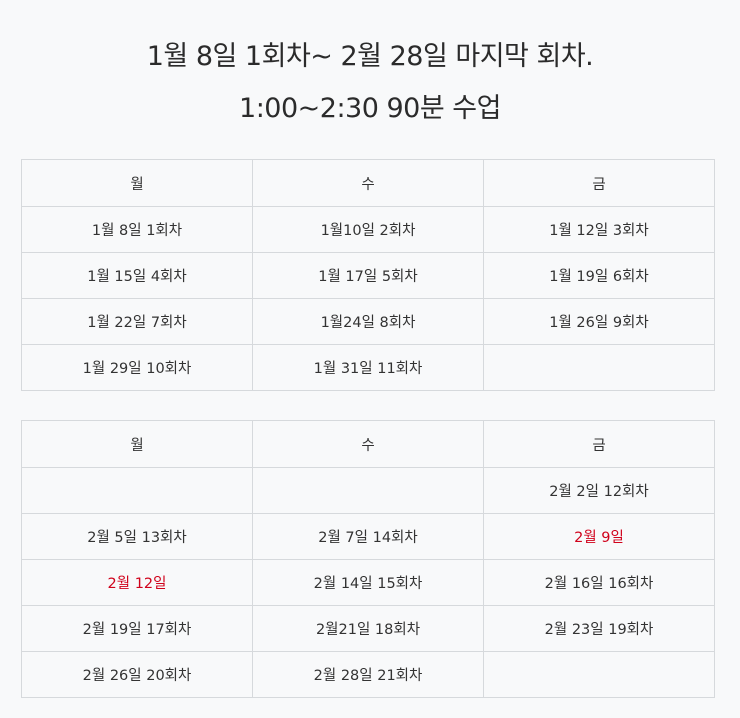 The image size is (740, 718). I want to click on table-row: 1월 22일 7회차 1월24일 8회차 1월 26일 9회차, so click(368, 321).